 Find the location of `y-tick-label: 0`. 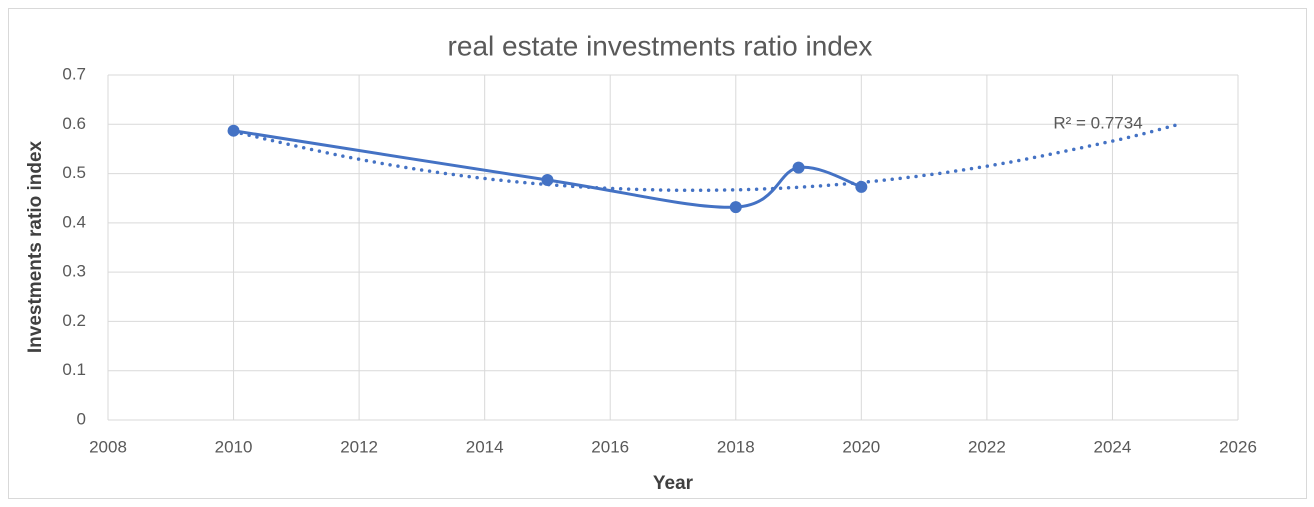

y-tick-label: 0 is located at coordinates (81, 418).